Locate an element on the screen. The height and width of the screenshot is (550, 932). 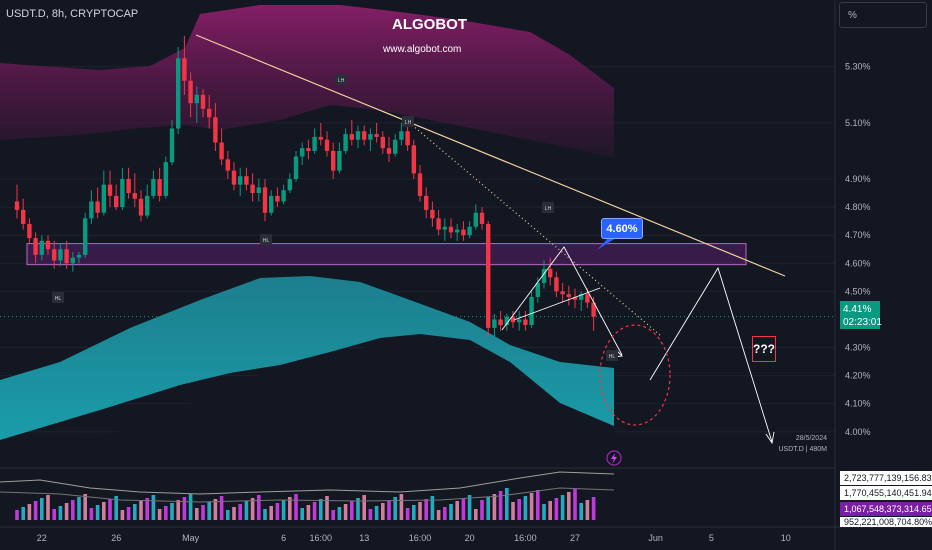
symbol-title: USDT.D, 8h, CRYPTOCAP is located at coordinates (72, 14).